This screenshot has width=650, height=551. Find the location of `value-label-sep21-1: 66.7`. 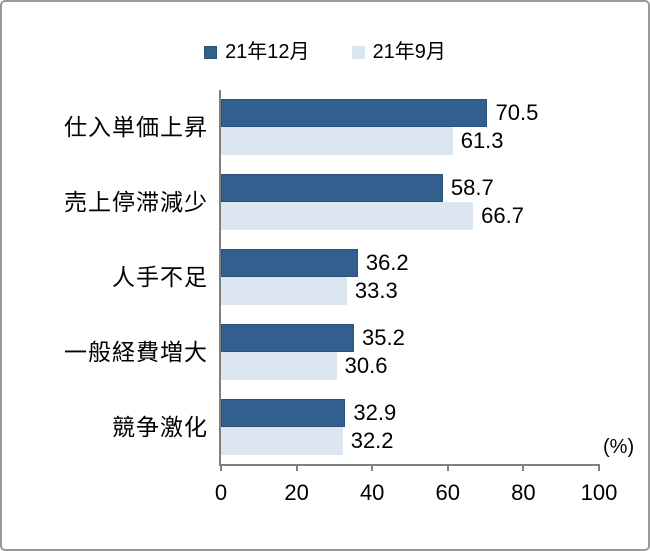

value-label-sep21-1: 66.7 is located at coordinates (502, 216).